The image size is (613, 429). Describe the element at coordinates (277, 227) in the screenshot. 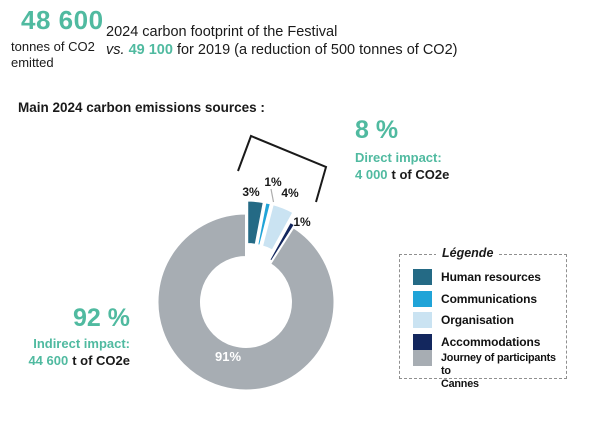

I see `pie-slice-organisation` at that location.